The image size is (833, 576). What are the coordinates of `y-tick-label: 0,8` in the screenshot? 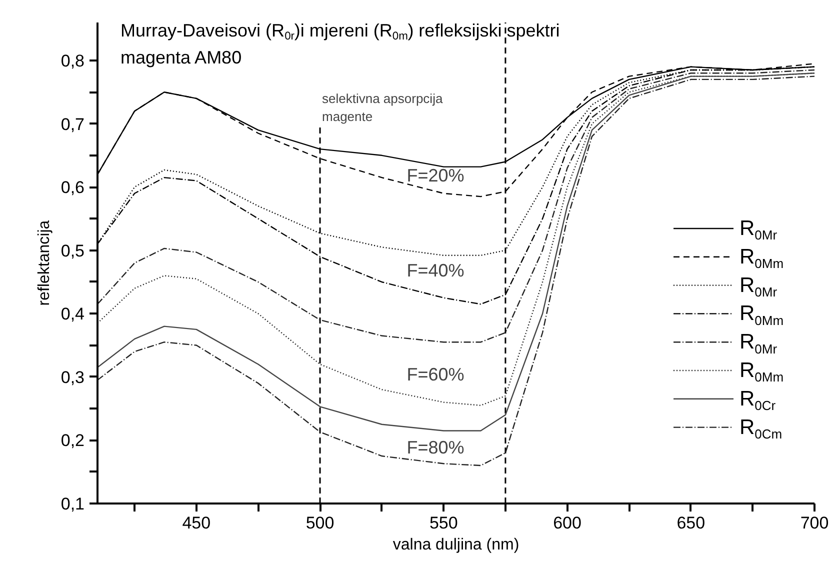 It's located at (72, 60).